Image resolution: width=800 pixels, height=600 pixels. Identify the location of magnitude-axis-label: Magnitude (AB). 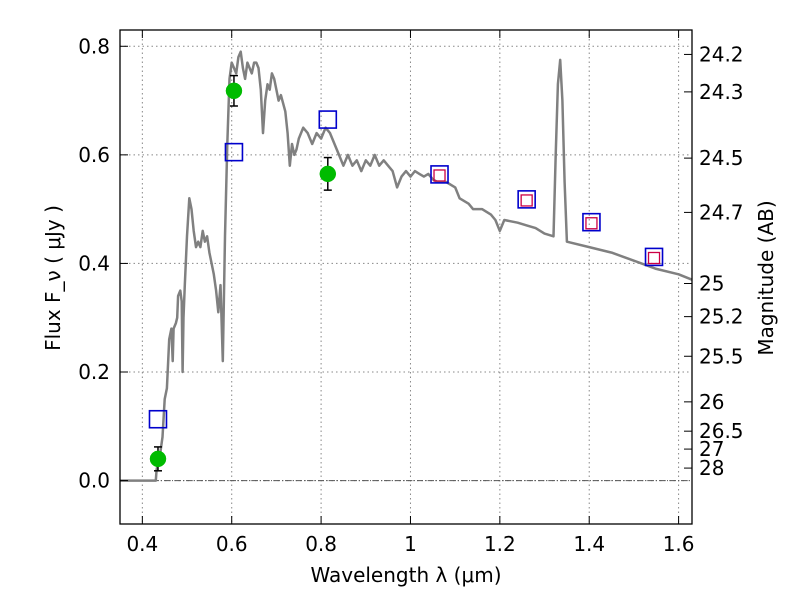
(766, 277).